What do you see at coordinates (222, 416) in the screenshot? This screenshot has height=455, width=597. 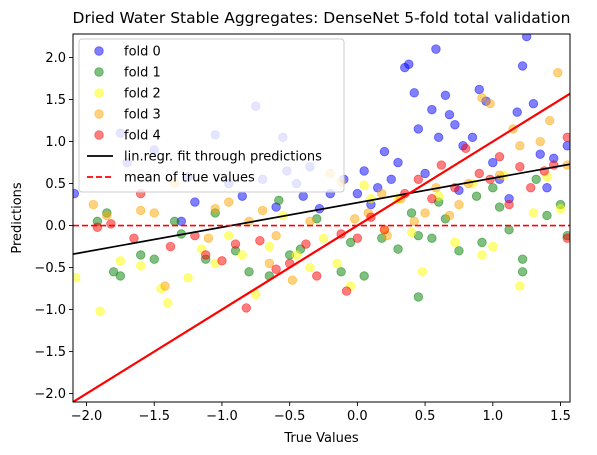 I see `x-tick-label: −1.0` at bounding box center [222, 416].